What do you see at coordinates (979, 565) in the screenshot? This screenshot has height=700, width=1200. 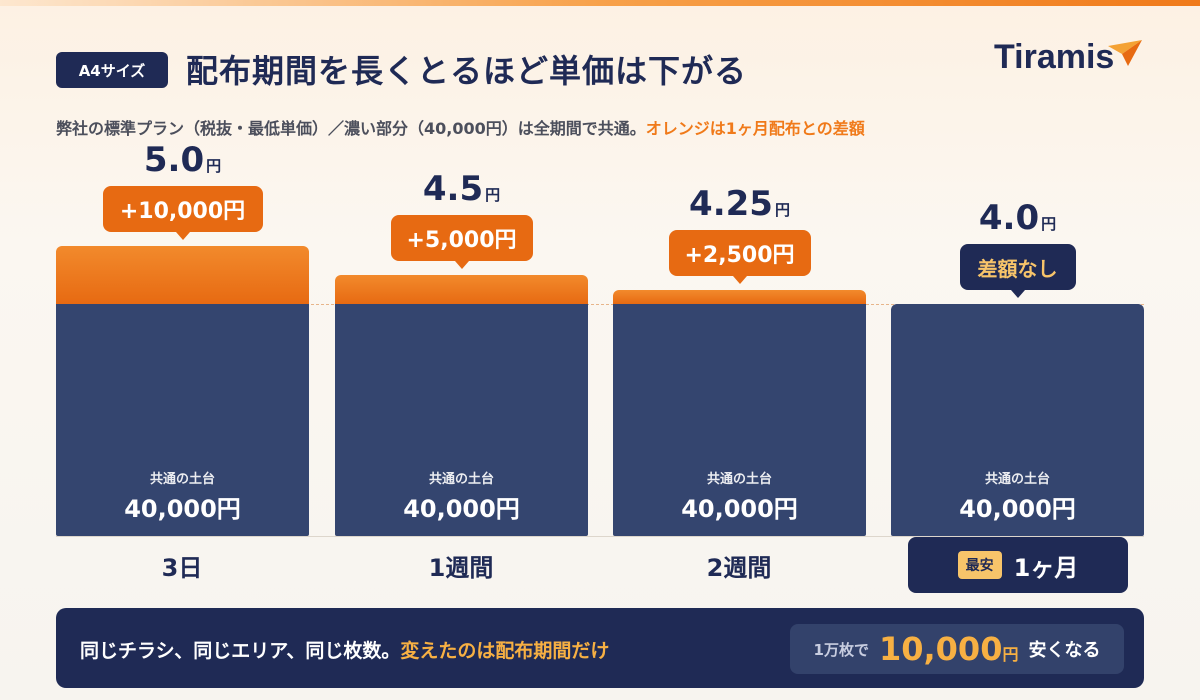 I see `cheapest-tag: 最安` at bounding box center [979, 565].